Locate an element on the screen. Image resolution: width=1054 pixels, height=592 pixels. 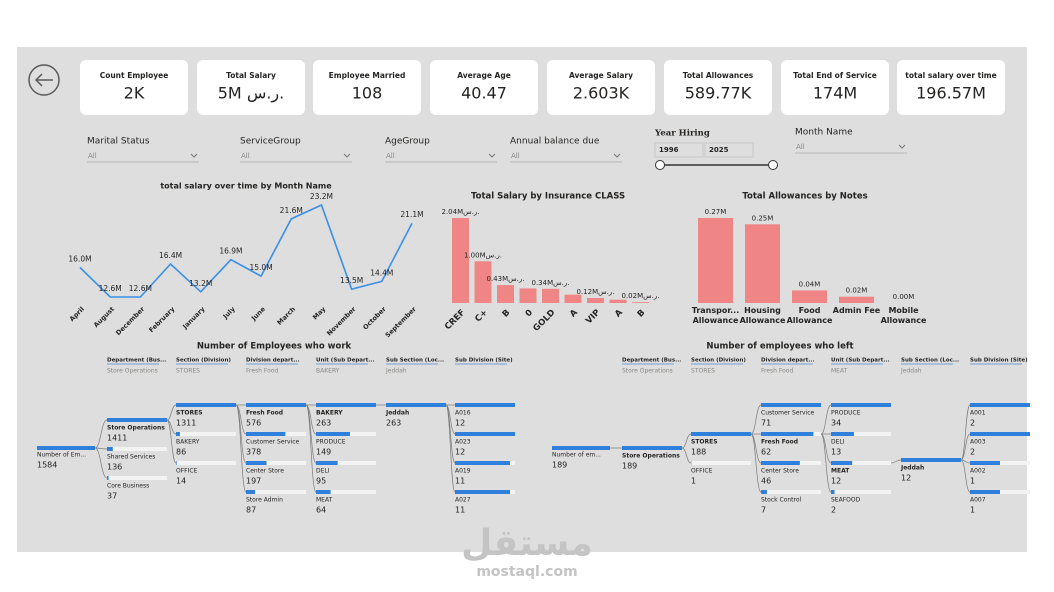
node-label: A002 is located at coordinates (978, 471).